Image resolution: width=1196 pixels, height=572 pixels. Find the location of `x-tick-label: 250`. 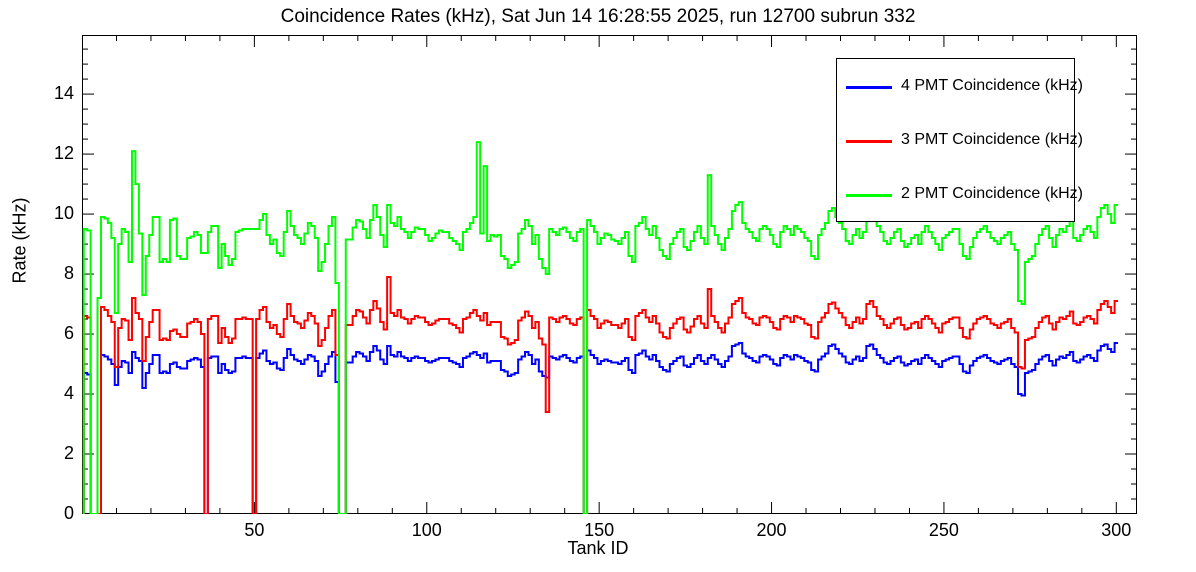

x-tick-label: 250 is located at coordinates (943, 530).